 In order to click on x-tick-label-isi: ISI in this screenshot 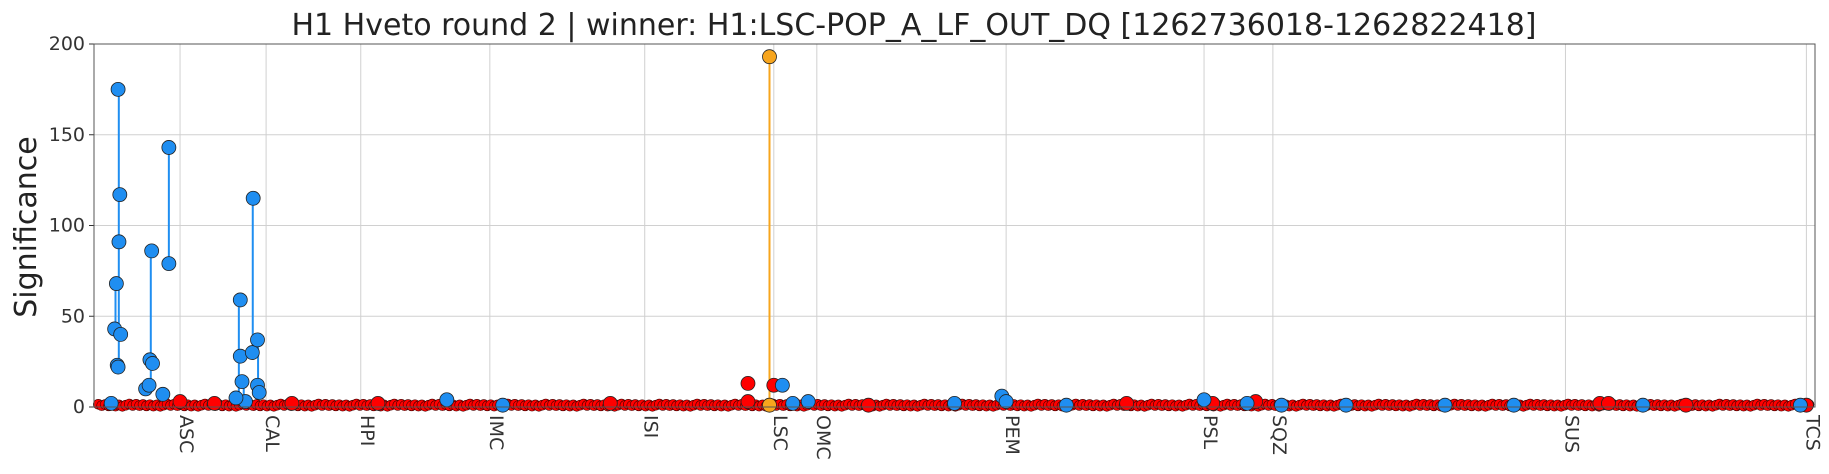, I will do `click(651, 426)`.